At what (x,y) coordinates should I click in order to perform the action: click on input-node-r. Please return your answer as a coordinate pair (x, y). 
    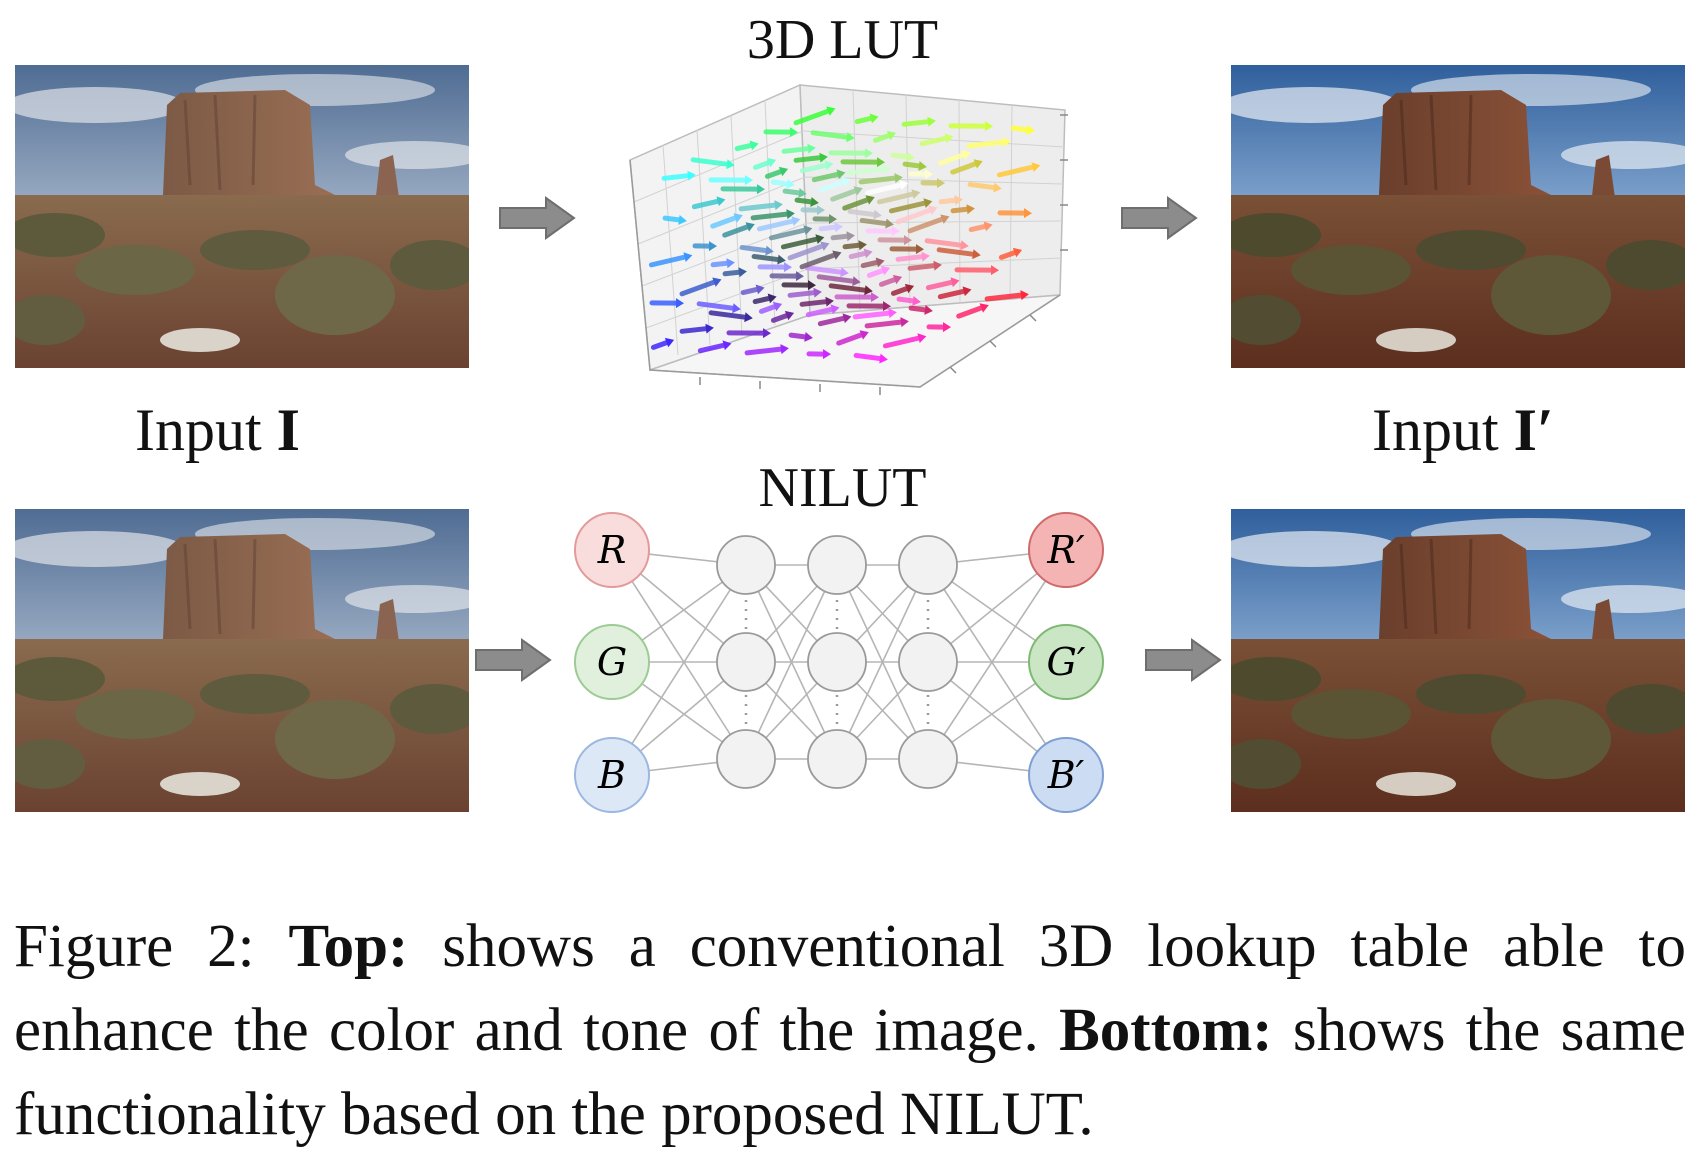
    Looking at the image, I should click on (612, 550).